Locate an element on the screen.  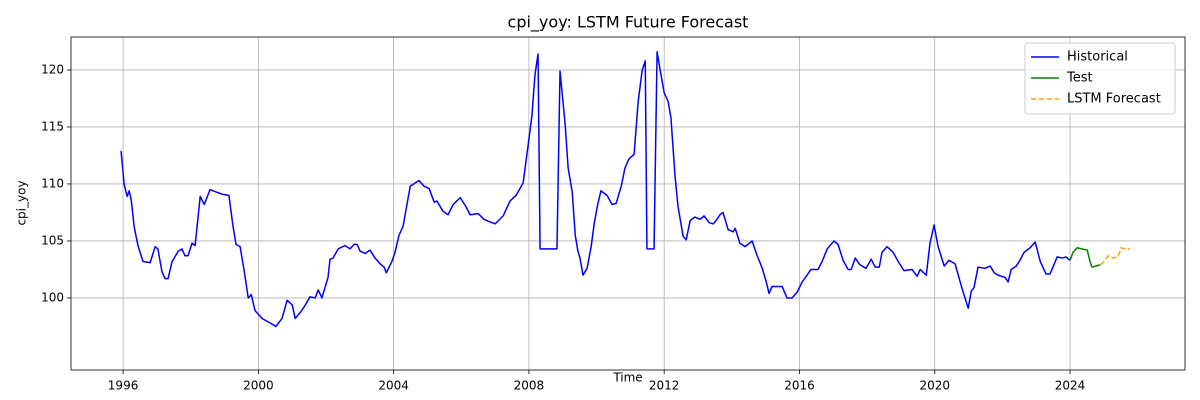
x-tick-label: 2020 is located at coordinates (934, 386).